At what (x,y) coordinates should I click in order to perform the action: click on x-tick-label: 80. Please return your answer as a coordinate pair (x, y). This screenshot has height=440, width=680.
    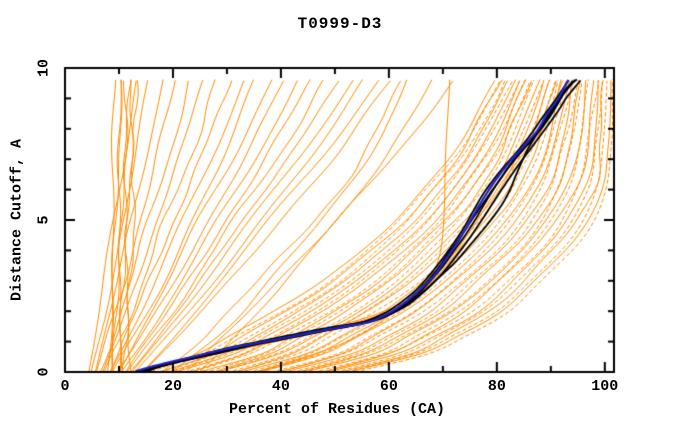
    Looking at the image, I should click on (496, 386).